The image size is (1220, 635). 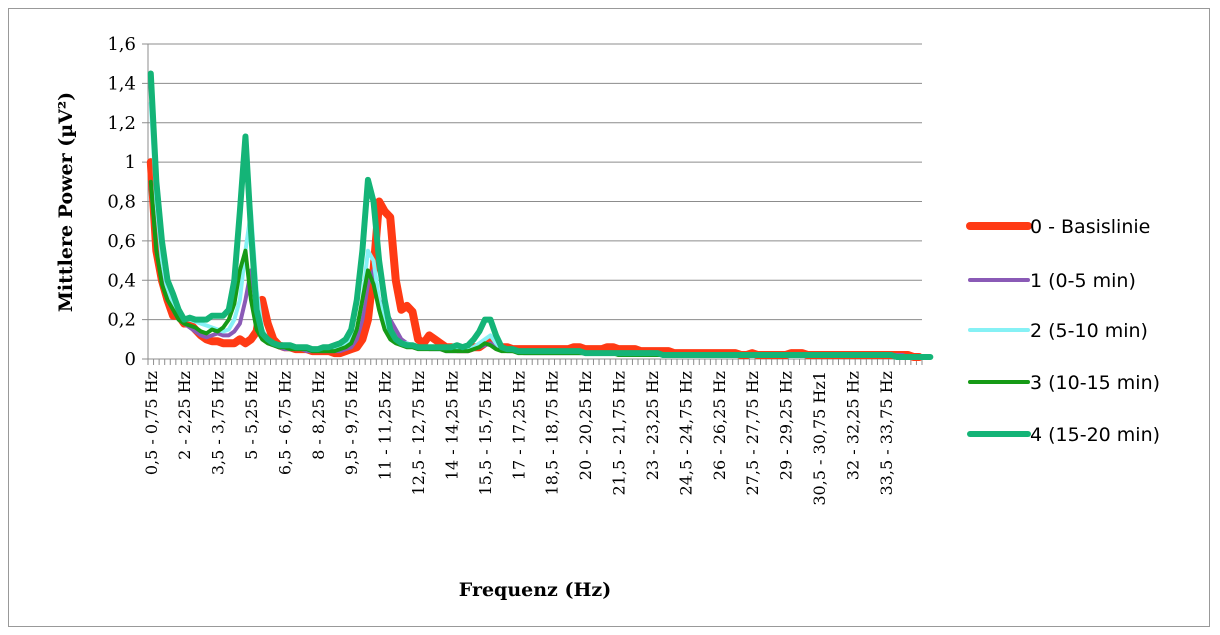 I want to click on x-tick-label: 17 - 17,25 Hz, so click(x=518, y=425).